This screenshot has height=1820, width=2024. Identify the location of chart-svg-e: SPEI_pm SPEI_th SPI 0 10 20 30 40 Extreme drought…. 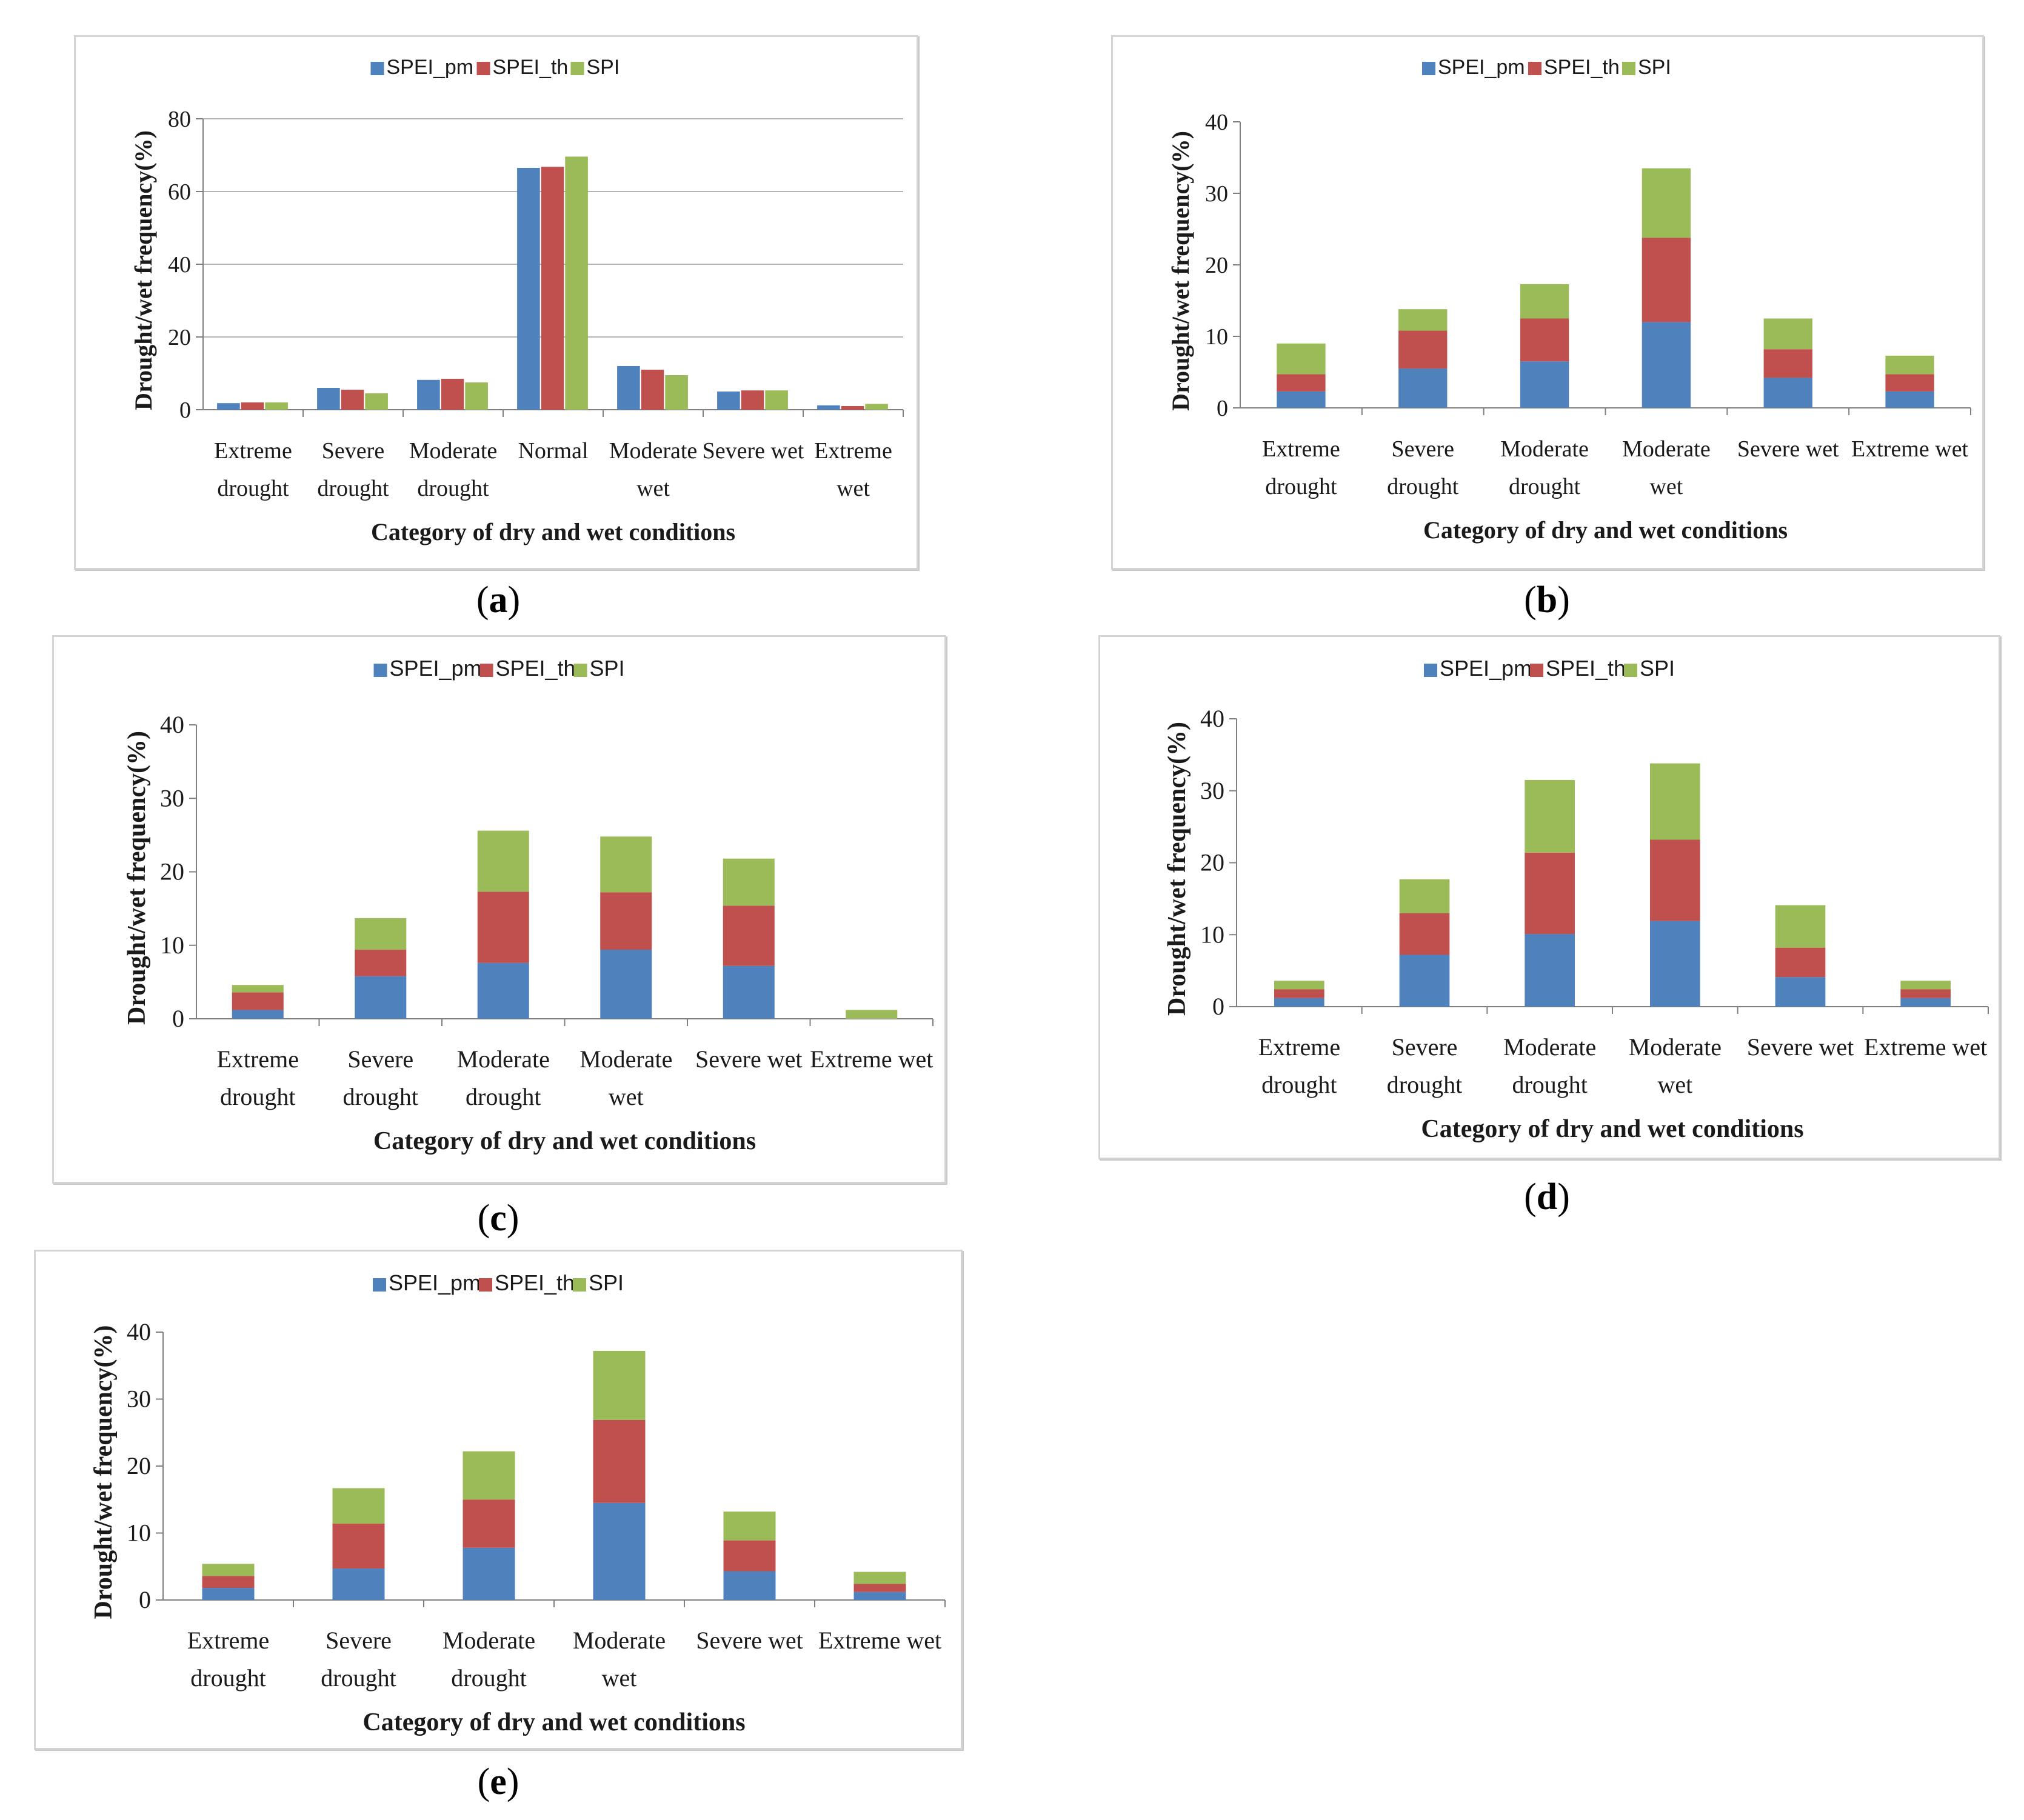
(518, 1503).